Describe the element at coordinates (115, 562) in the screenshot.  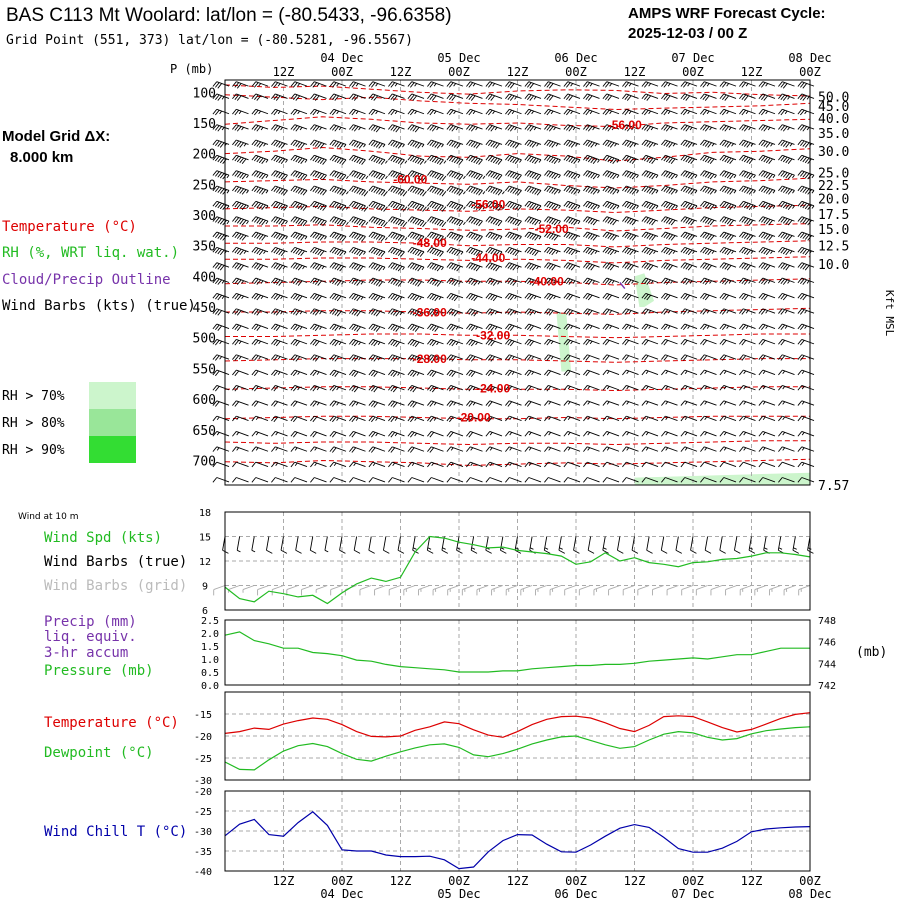
I see `wind-true-label: Wind Barbs (true)` at that location.